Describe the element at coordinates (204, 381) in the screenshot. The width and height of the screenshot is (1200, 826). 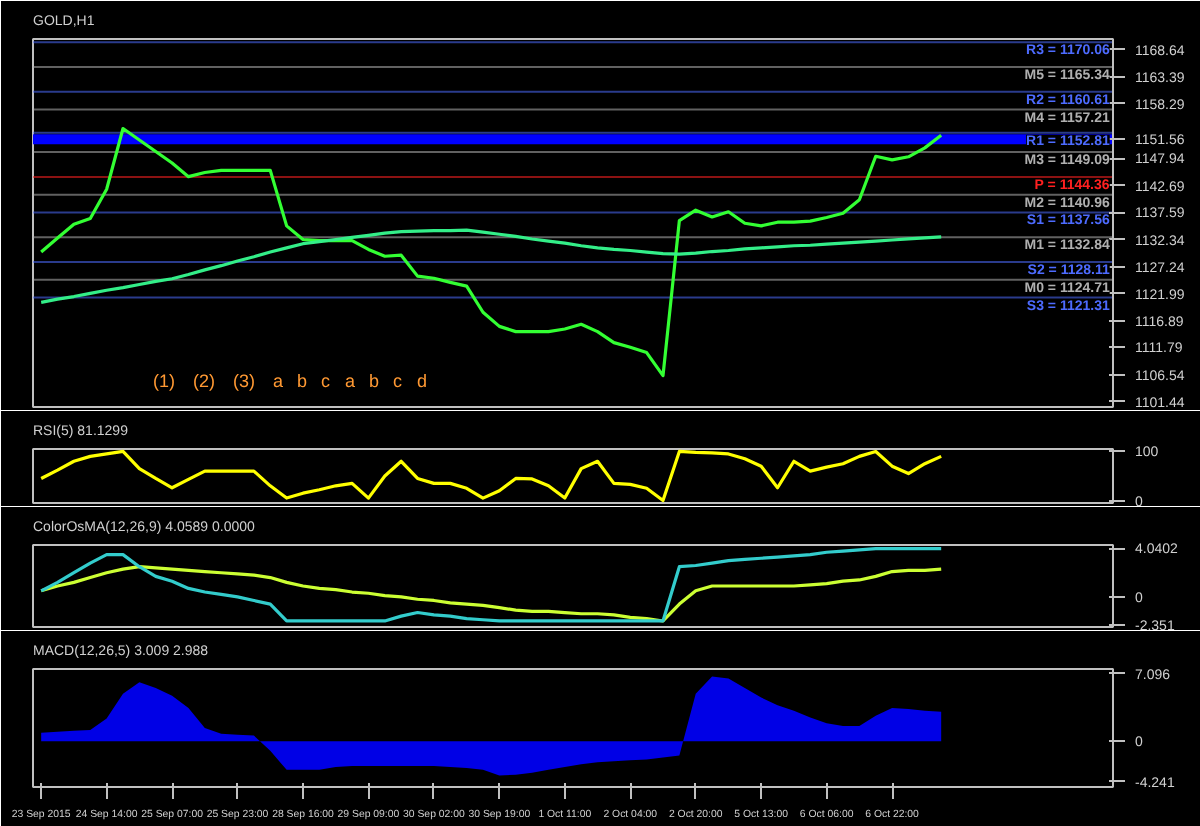
I see `annotation: (2)` at that location.